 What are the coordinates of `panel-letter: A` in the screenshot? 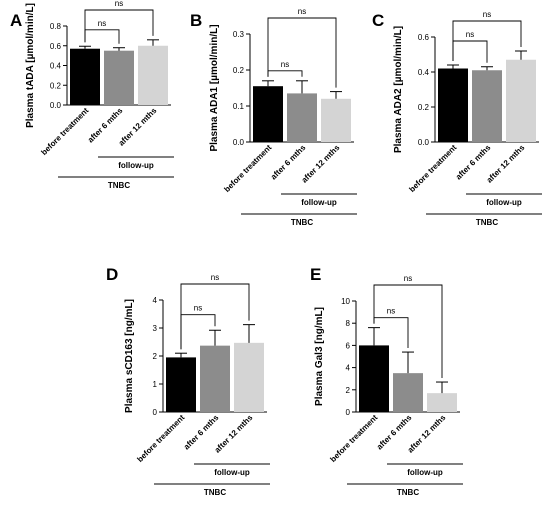 It's located at (16, 20).